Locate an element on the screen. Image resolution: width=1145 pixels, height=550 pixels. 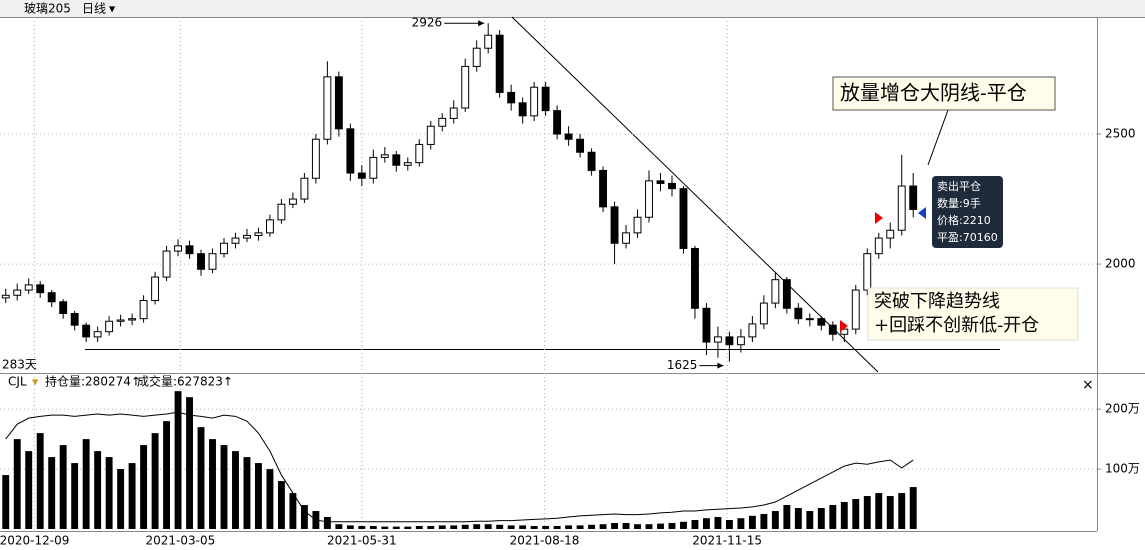
y-tick-label: 200万 is located at coordinates (1122, 409).